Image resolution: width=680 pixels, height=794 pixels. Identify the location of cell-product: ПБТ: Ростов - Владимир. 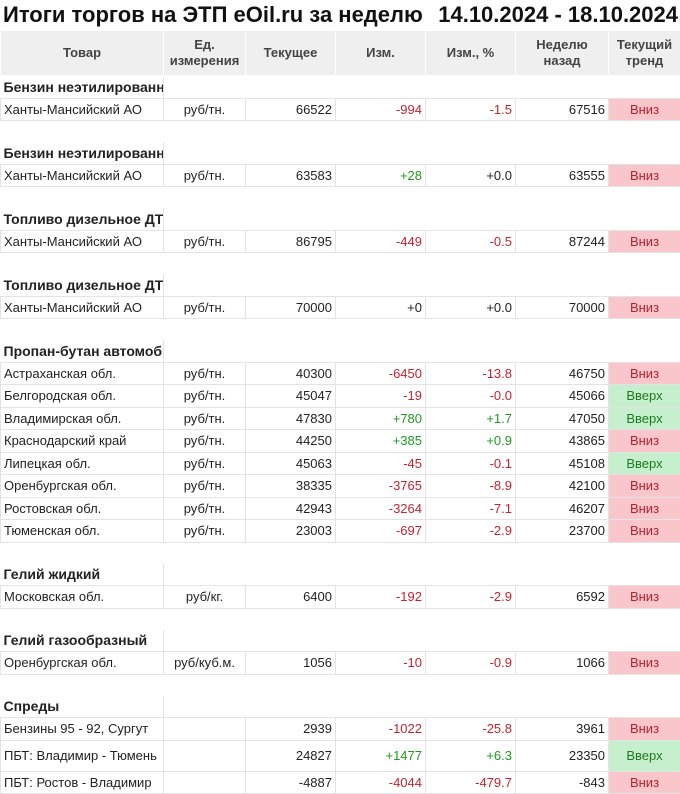
(82, 782).